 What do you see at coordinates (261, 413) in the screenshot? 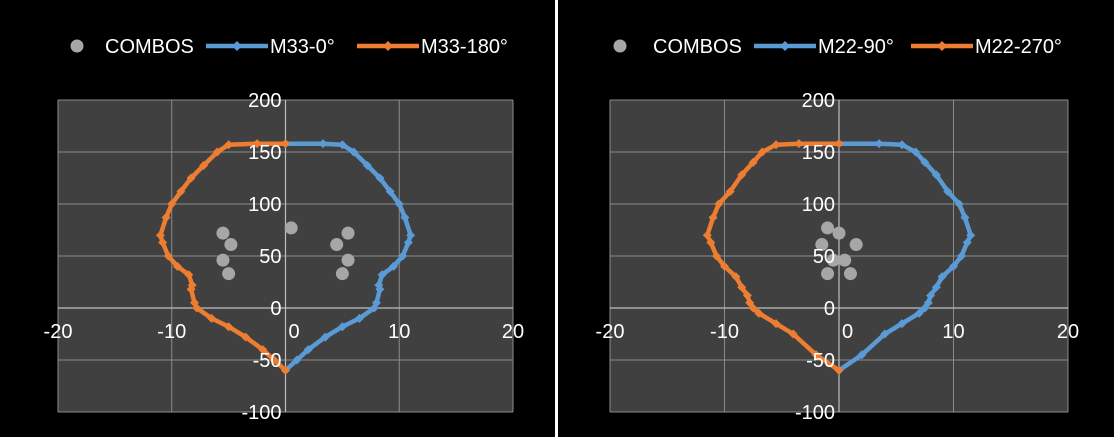
I see `y-tick-label: -100` at bounding box center [261, 413].